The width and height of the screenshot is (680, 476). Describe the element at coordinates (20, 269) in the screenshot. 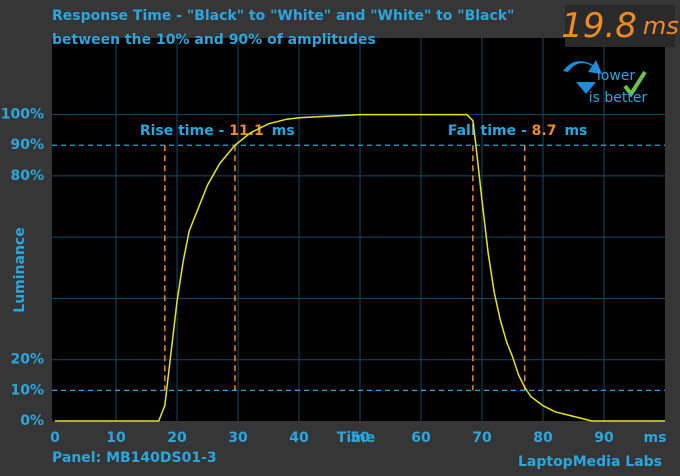

I see `y-axis-label: Luminance` at that location.